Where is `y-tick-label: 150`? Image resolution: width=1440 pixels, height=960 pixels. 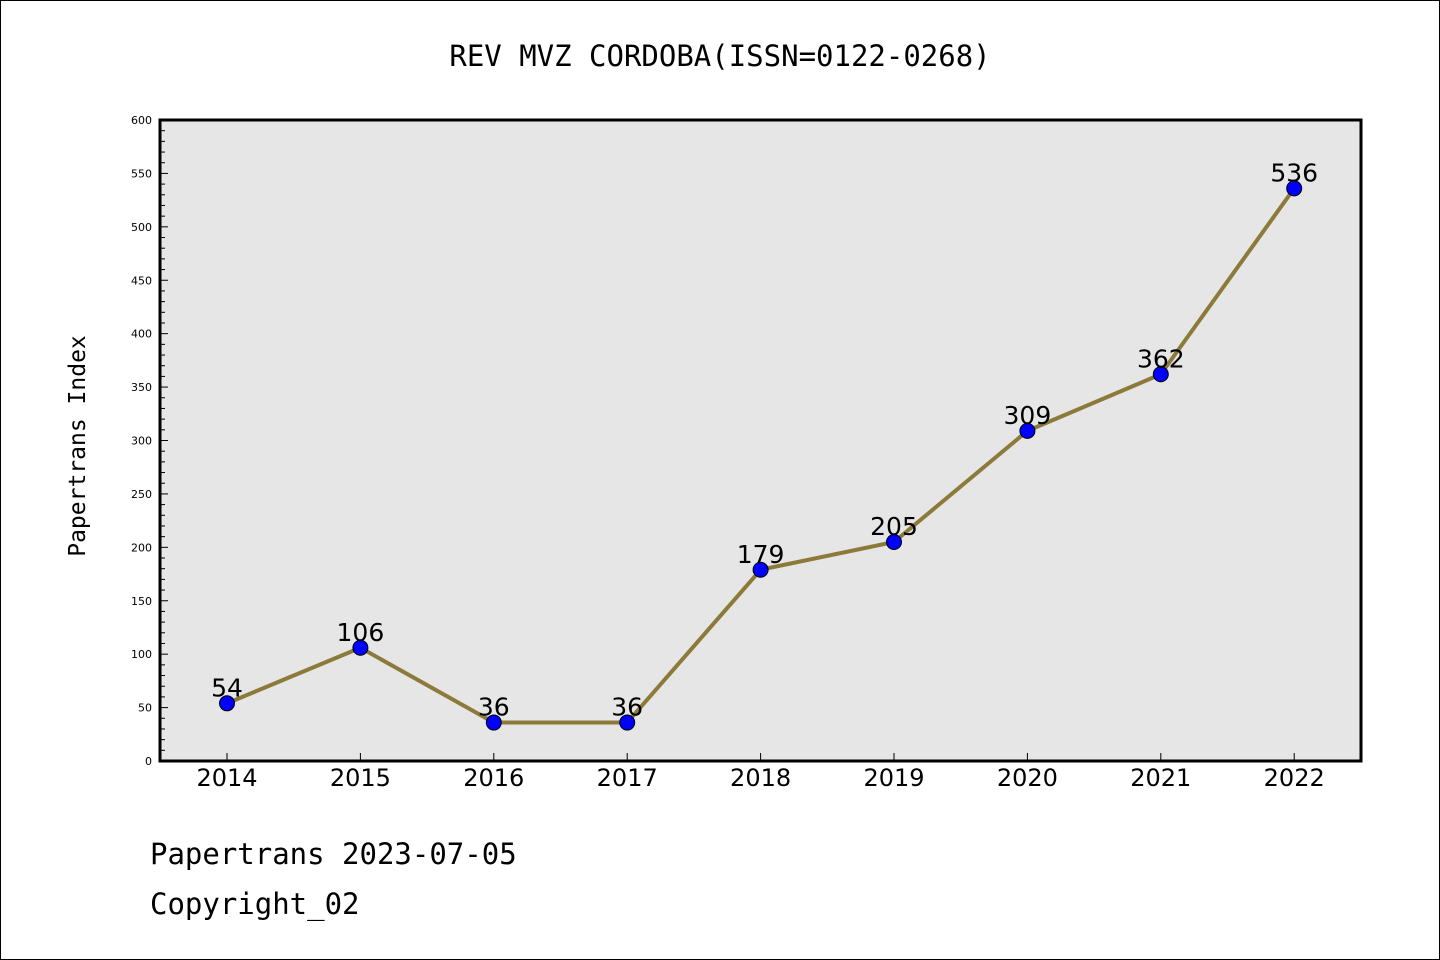 y-tick-label: 150 is located at coordinates (141, 601).